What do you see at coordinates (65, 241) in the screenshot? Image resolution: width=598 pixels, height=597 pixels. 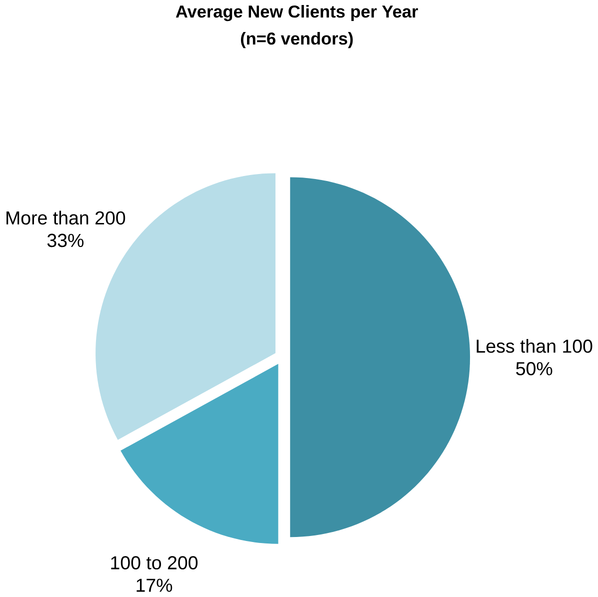 I see `data-label: 33%` at bounding box center [65, 241].